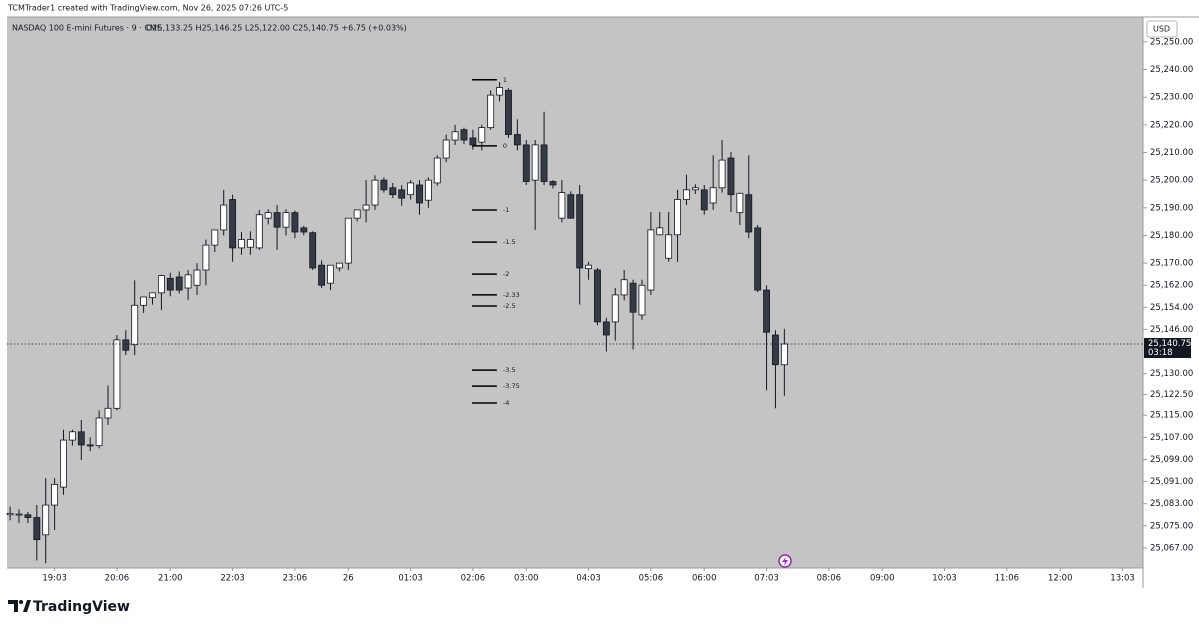 The height and width of the screenshot is (626, 1199). Describe the element at coordinates (526, 579) in the screenshot. I see `x-tick-label: 03:00` at that location.